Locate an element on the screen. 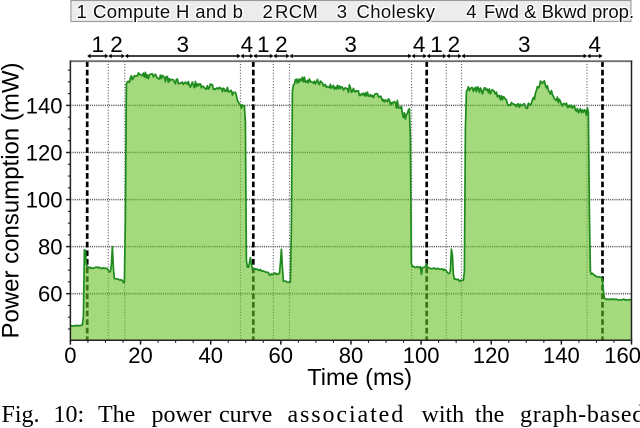  svg-text: Power consumption (mW) is located at coordinates (12, 200).